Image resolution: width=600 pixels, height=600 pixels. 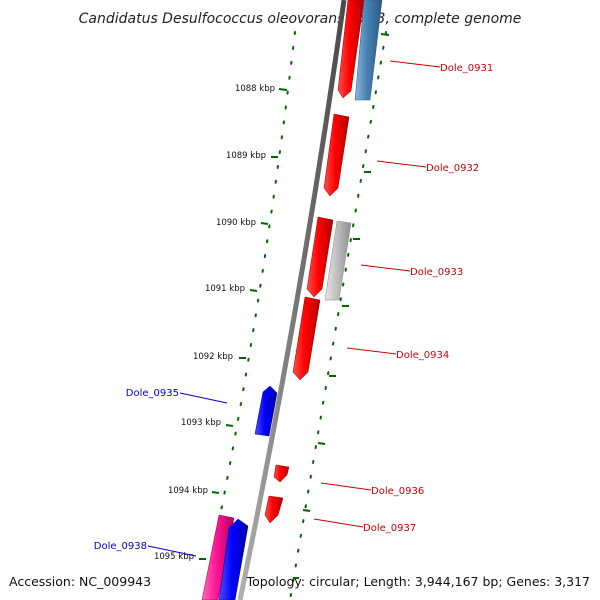 What do you see at coordinates (236, 223) in the screenshot?
I see `tick-label: 1090 kbp` at bounding box center [236, 223].